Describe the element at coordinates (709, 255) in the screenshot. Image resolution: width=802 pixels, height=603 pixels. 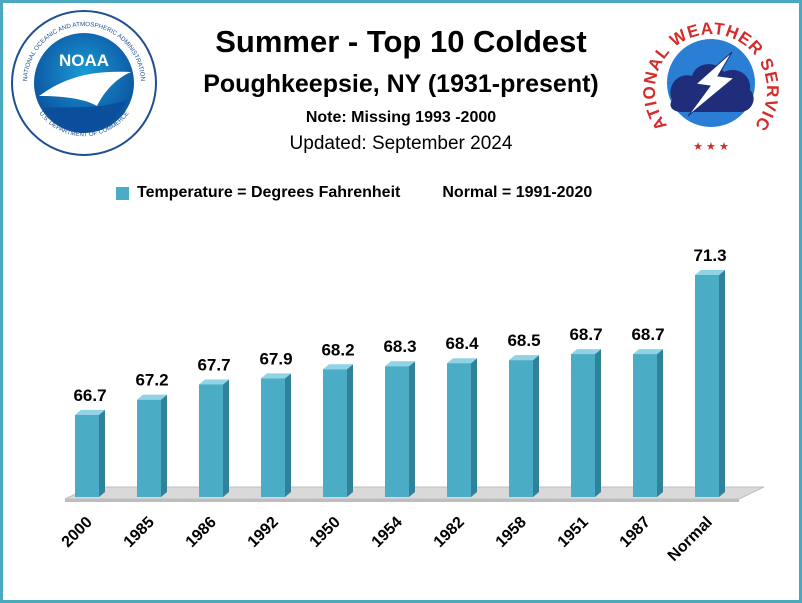
I see `data-label: 71.3` at that location.